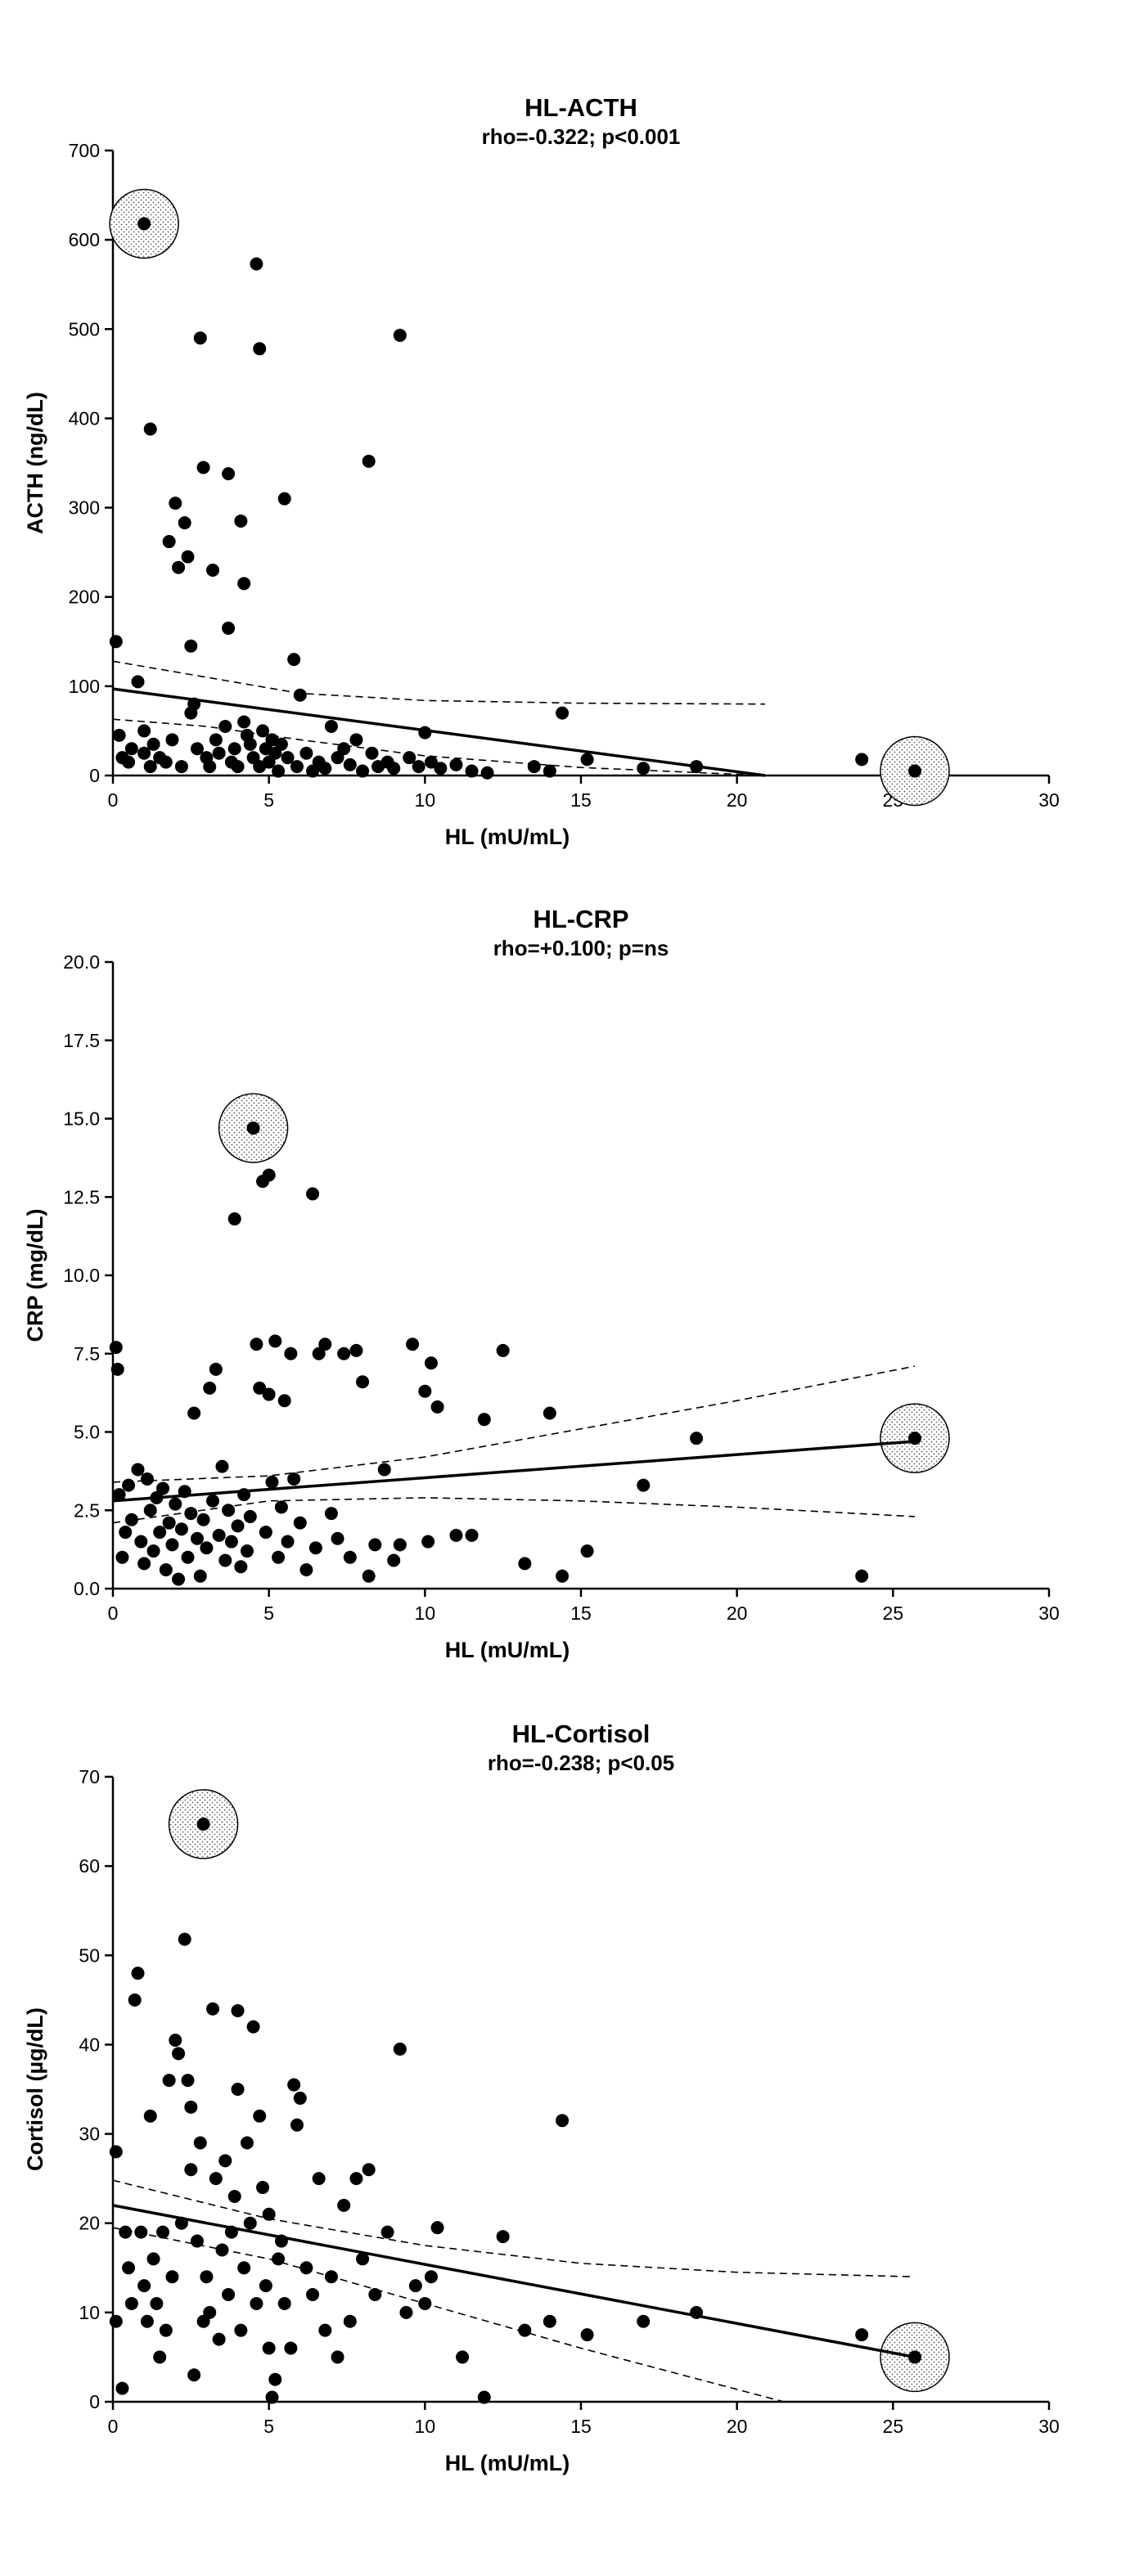 This screenshot has height=2576, width=1139. I want to click on y-tick-label: 2.5, so click(87, 1510).